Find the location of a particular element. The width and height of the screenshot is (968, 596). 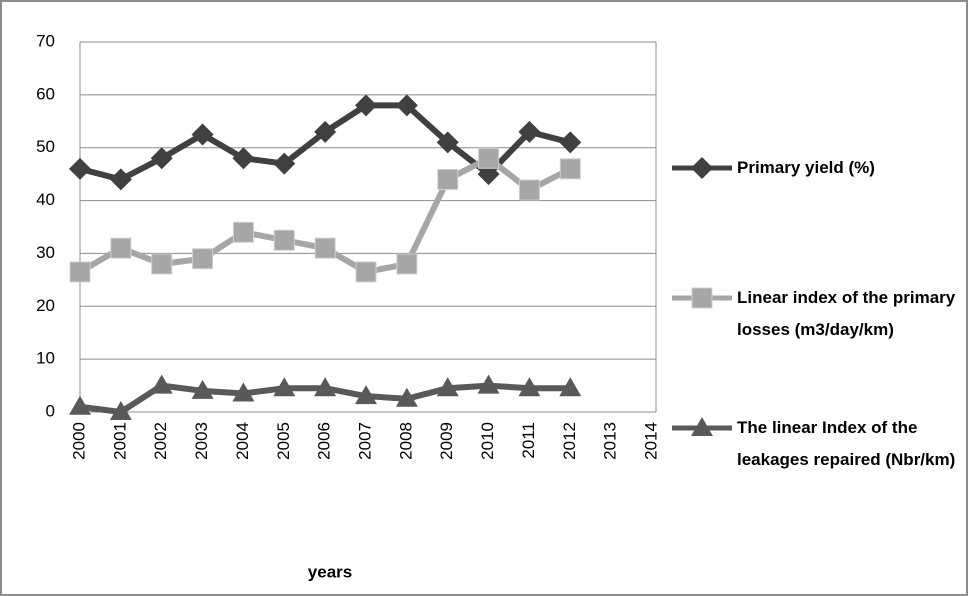

x-tick-label: 2002 is located at coordinates (160, 441).